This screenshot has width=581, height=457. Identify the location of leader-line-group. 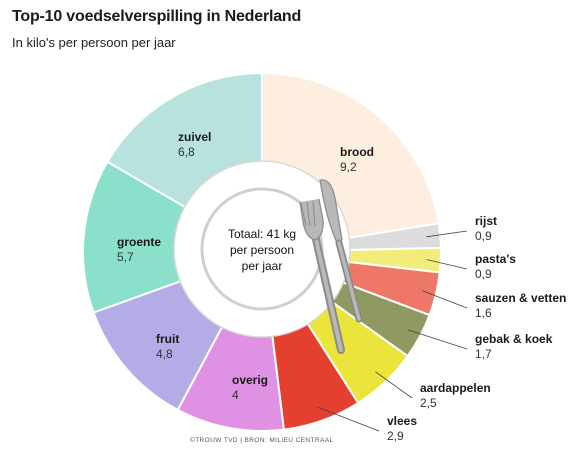
(392, 331).